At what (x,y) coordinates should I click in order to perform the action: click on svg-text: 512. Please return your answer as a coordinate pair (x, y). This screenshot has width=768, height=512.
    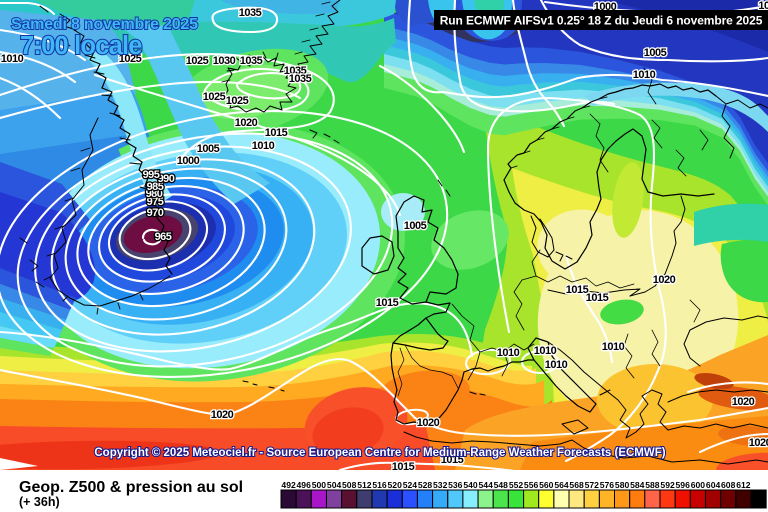
    Looking at the image, I should click on (364, 485).